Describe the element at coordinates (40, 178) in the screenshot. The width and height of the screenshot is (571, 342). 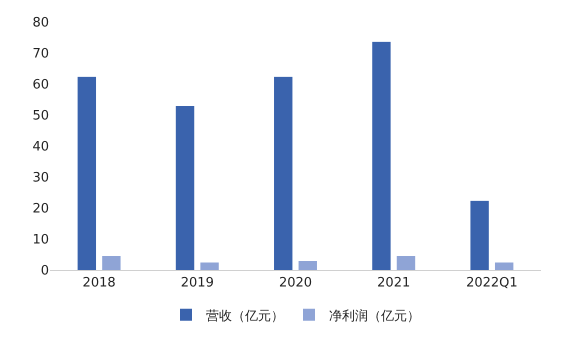
I see `y-tick-label: 30` at that location.